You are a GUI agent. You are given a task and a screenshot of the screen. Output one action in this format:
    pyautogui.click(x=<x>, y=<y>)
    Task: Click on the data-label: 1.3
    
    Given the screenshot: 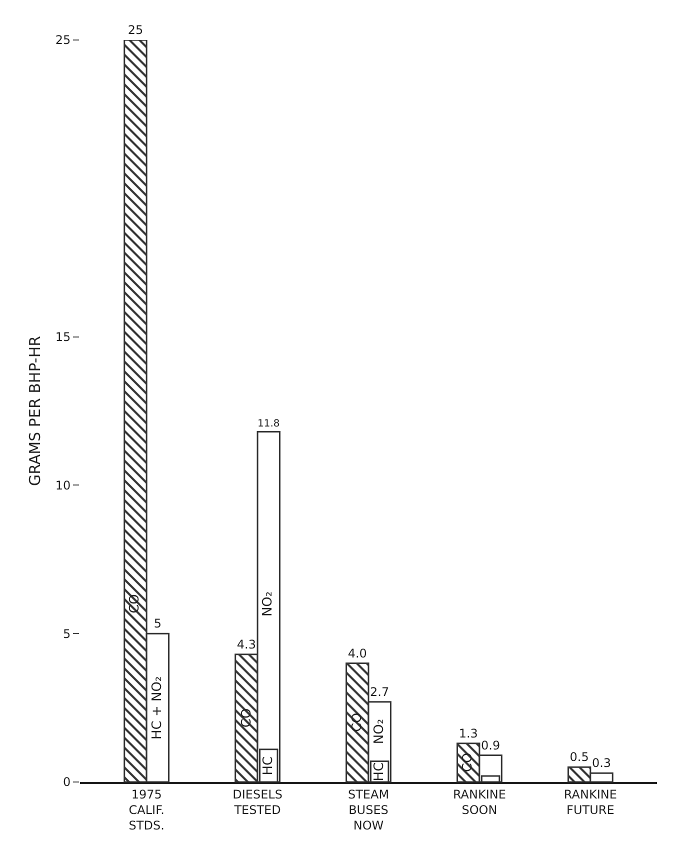 What is the action you would take?
    pyautogui.click(x=468, y=733)
    